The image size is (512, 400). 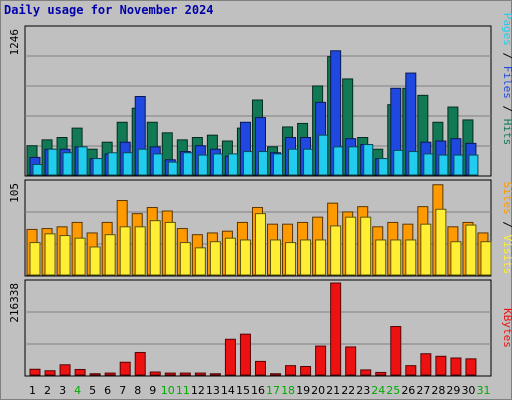 What do you see at coordinates (137, 390) in the screenshot?
I see `x-tick-label-8: 8` at bounding box center [137, 390].